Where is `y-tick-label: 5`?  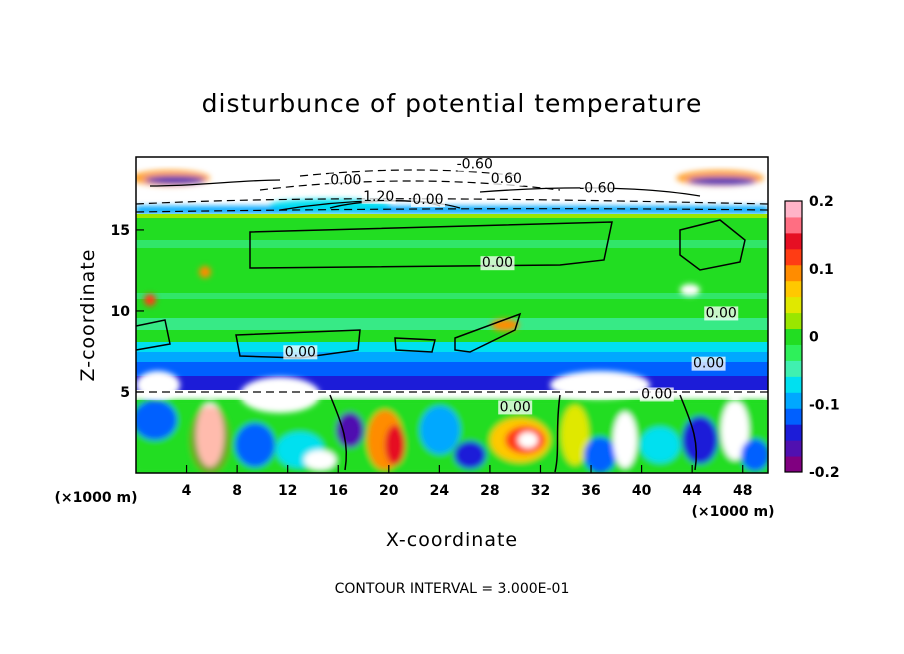
y-tick-label: 5 is located at coordinates (125, 393).